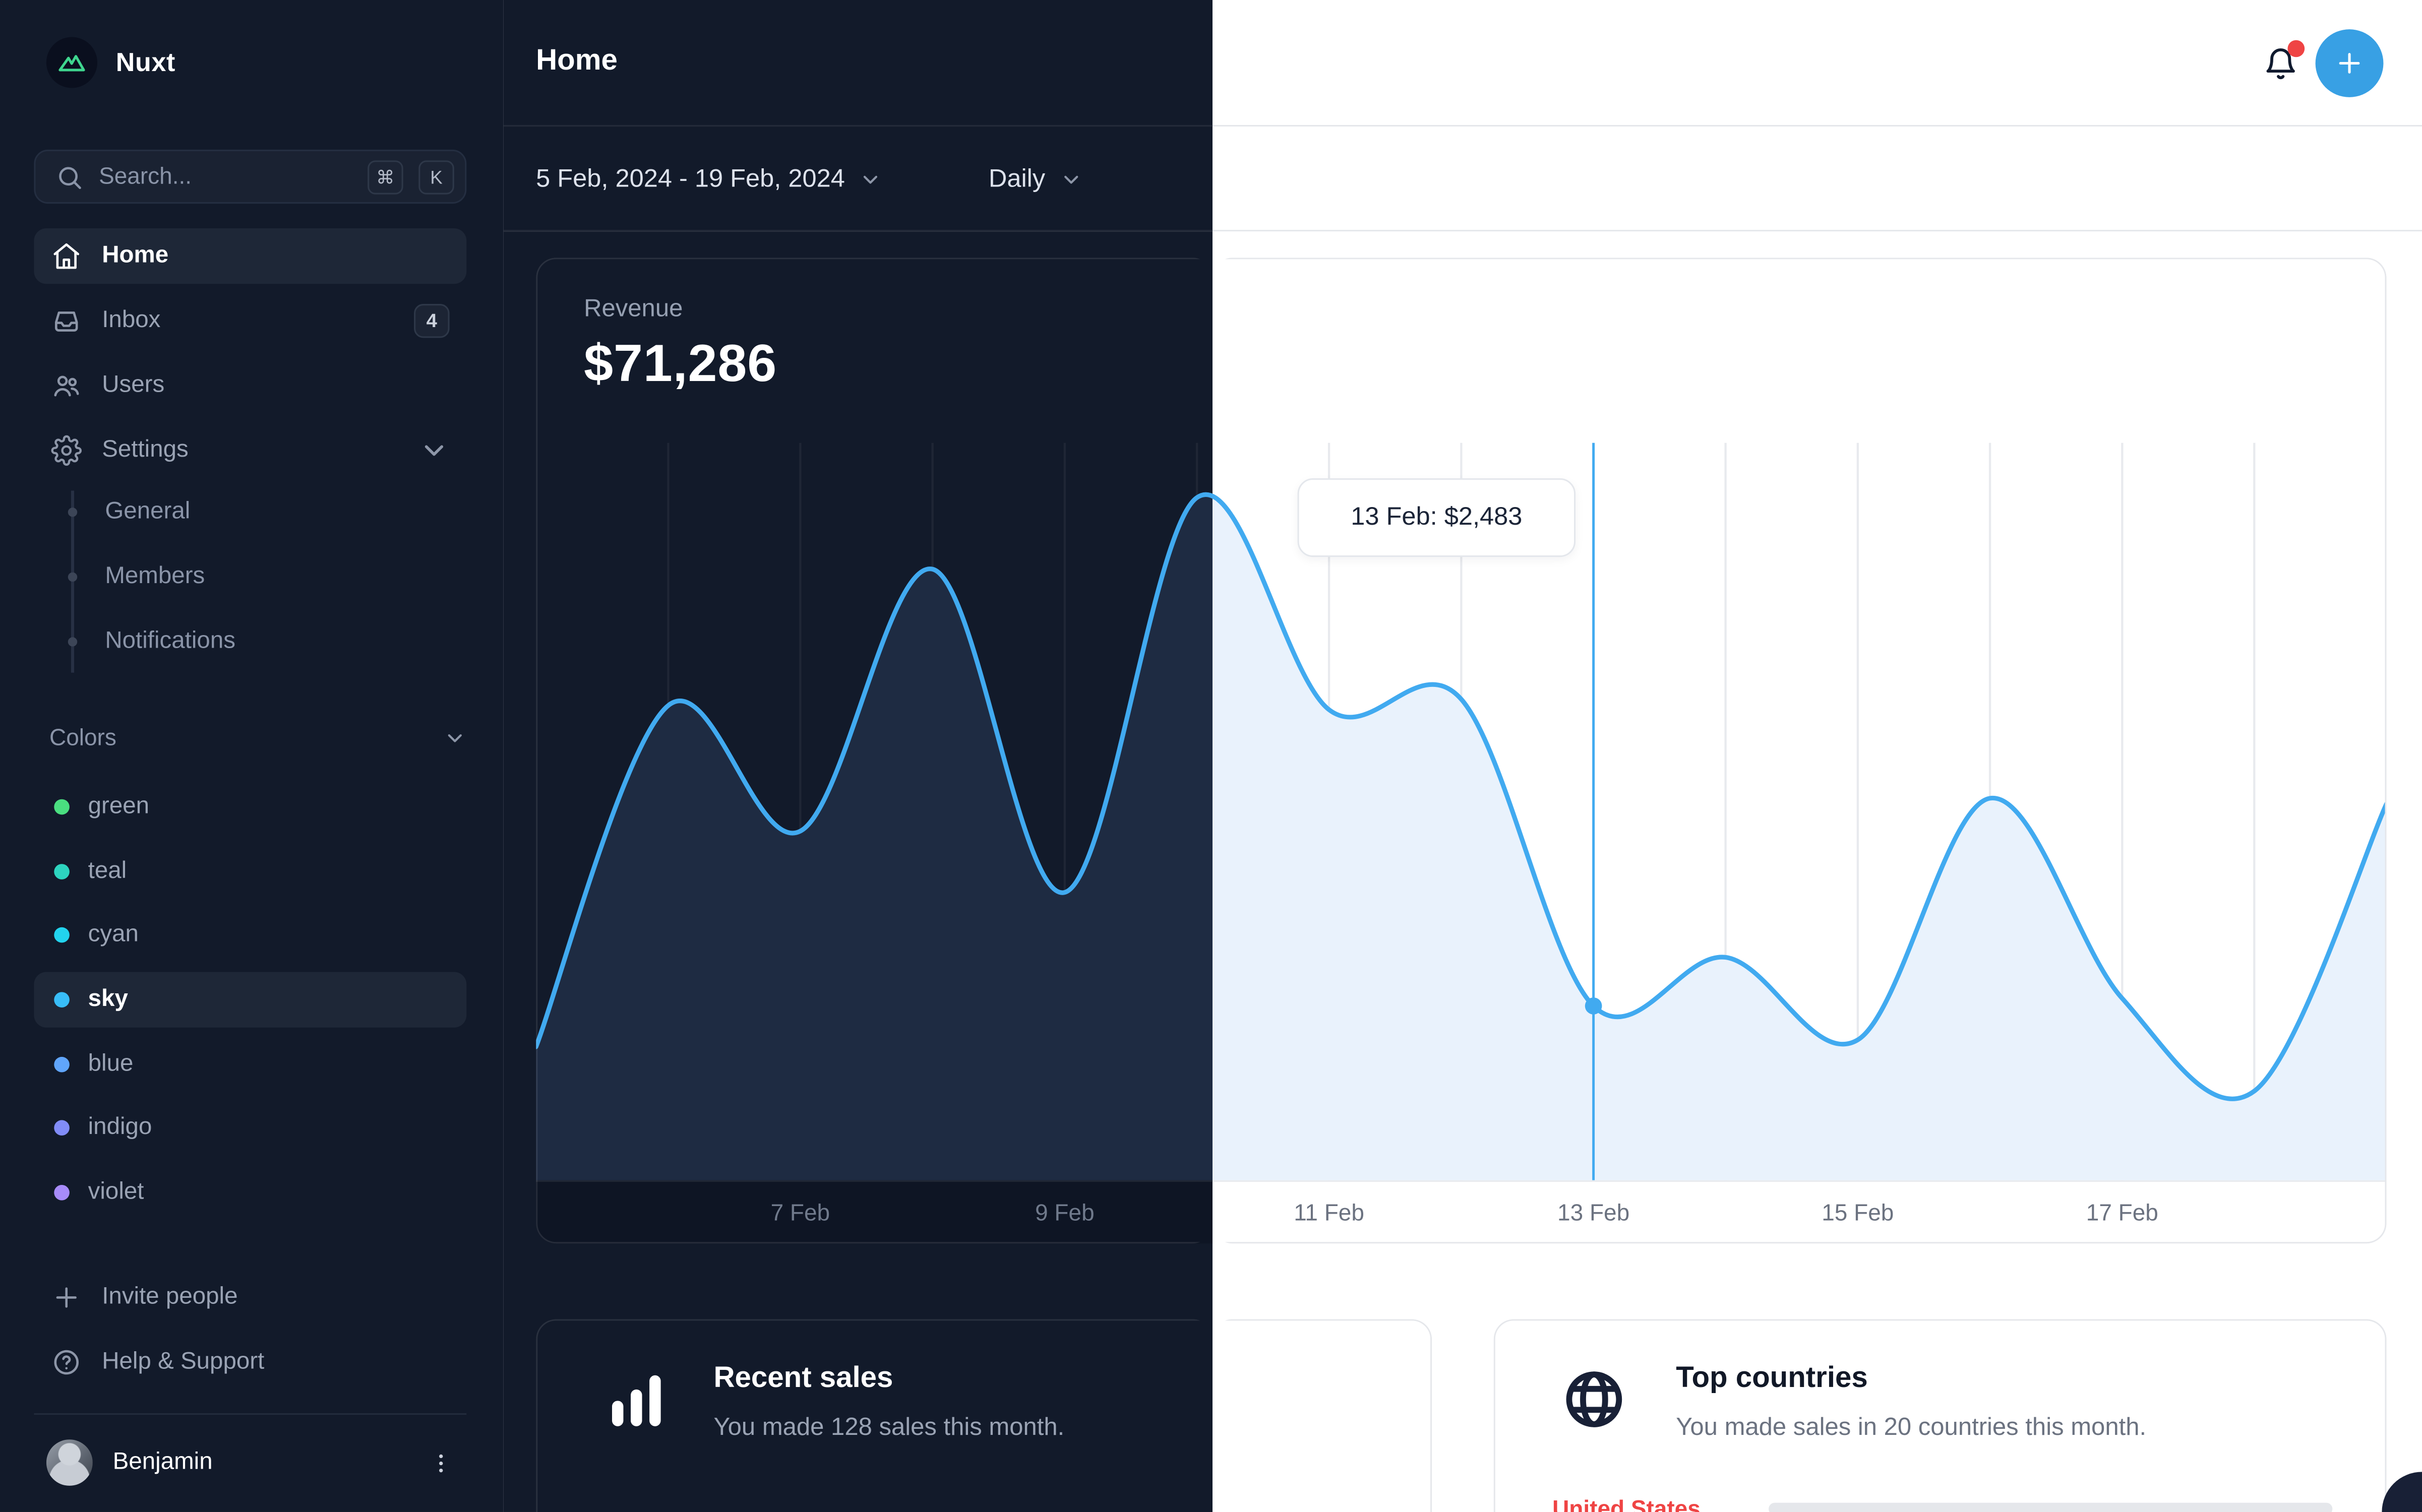  I want to click on invite-people-button: Invite people, so click(250, 1297).